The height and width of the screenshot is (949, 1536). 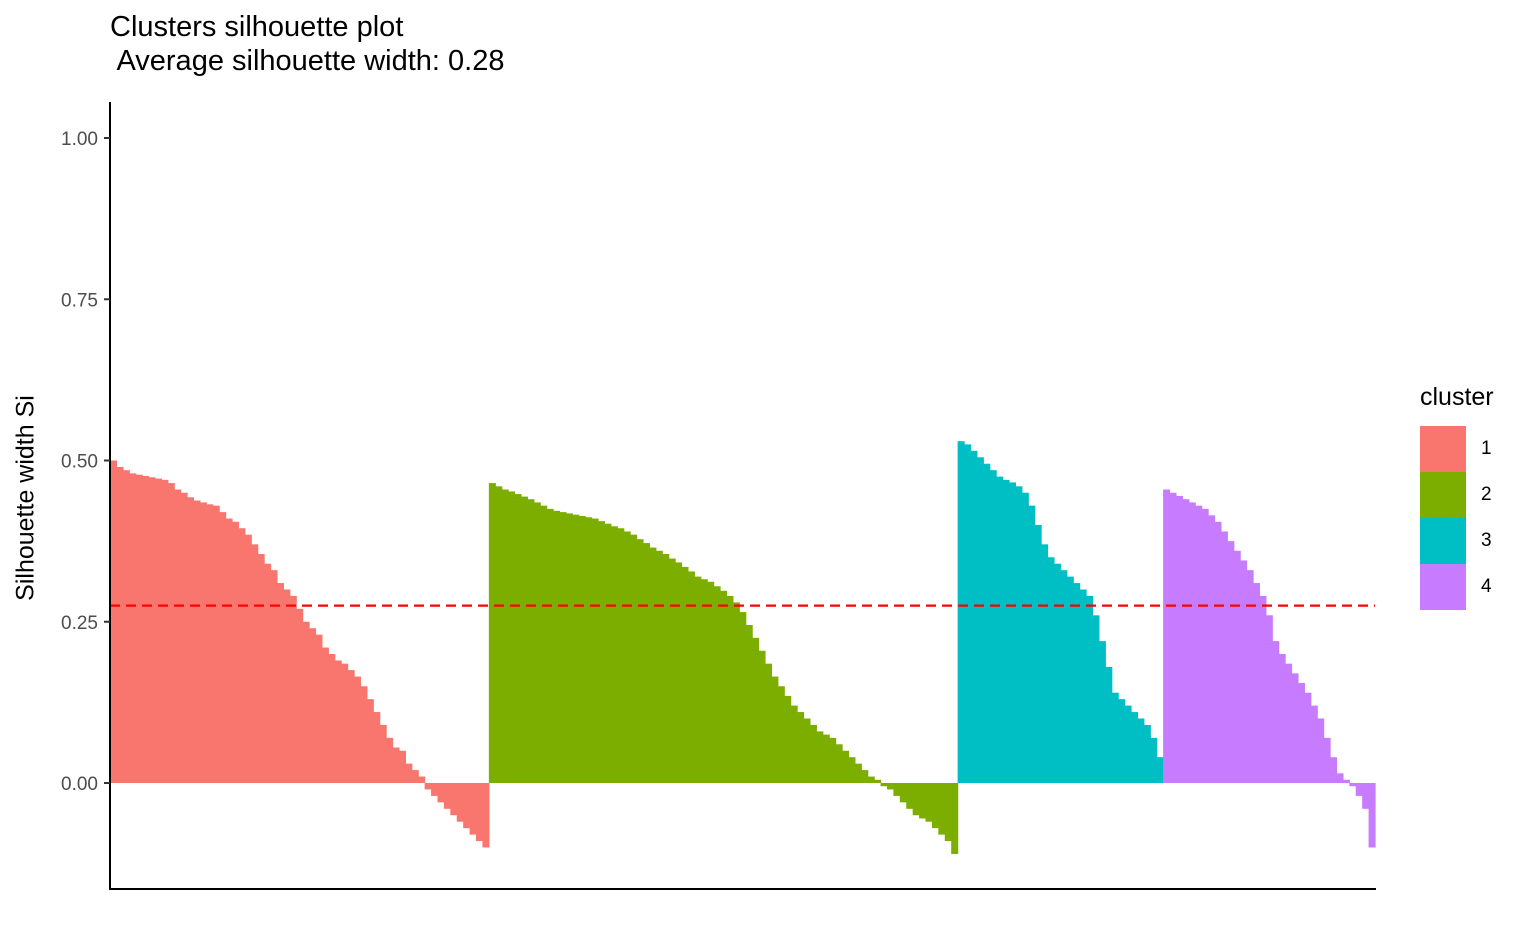 I want to click on y-tick-label: 0.00, so click(x=79, y=784).